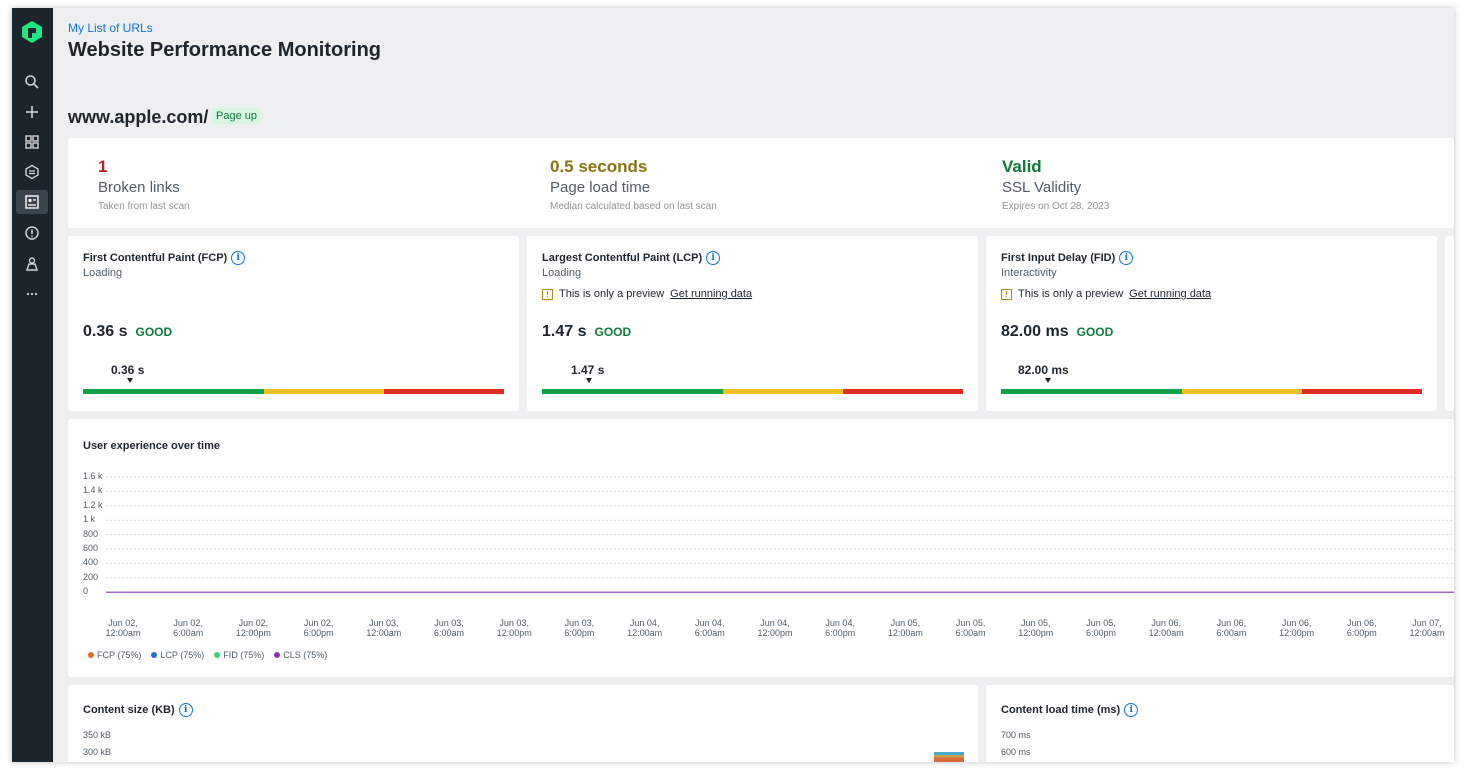  Describe the element at coordinates (105, 331) in the screenshot. I see `fcp-value: 0.36 s` at that location.